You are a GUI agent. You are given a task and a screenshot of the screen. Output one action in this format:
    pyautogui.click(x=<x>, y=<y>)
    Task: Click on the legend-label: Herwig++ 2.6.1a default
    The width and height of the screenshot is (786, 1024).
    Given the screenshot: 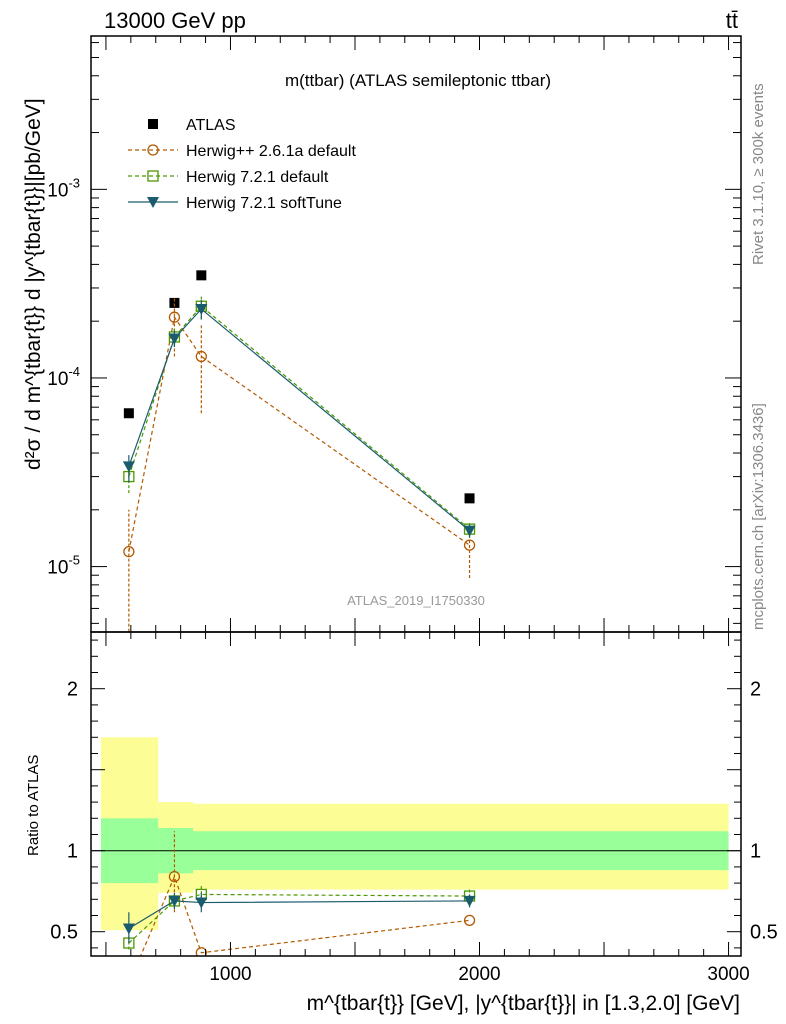 What is the action you would take?
    pyautogui.click(x=271, y=151)
    